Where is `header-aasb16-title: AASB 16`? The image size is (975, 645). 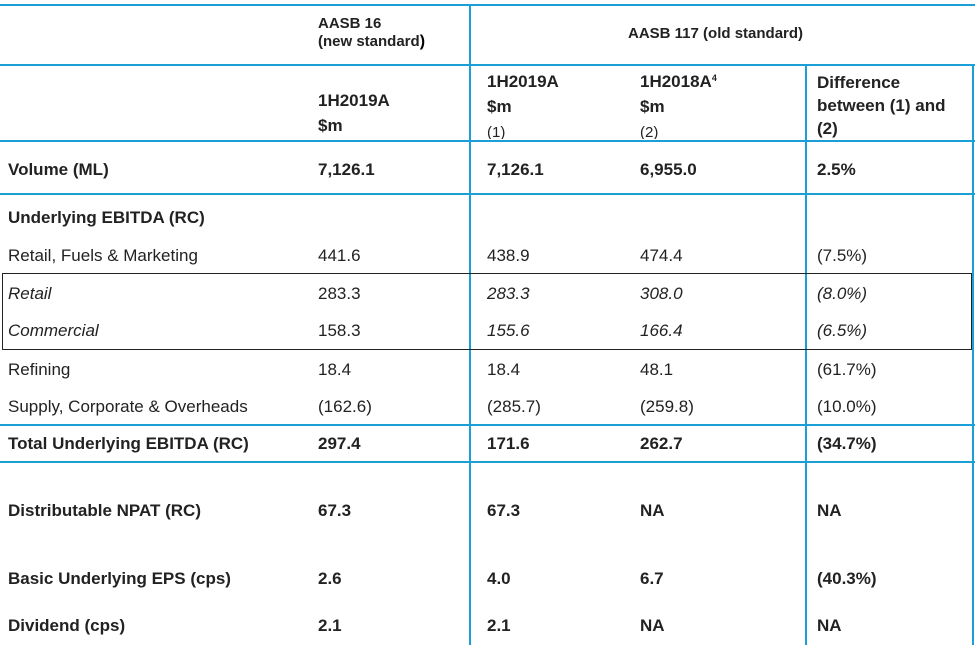
header-aasb16-title: AASB 16 is located at coordinates (350, 23).